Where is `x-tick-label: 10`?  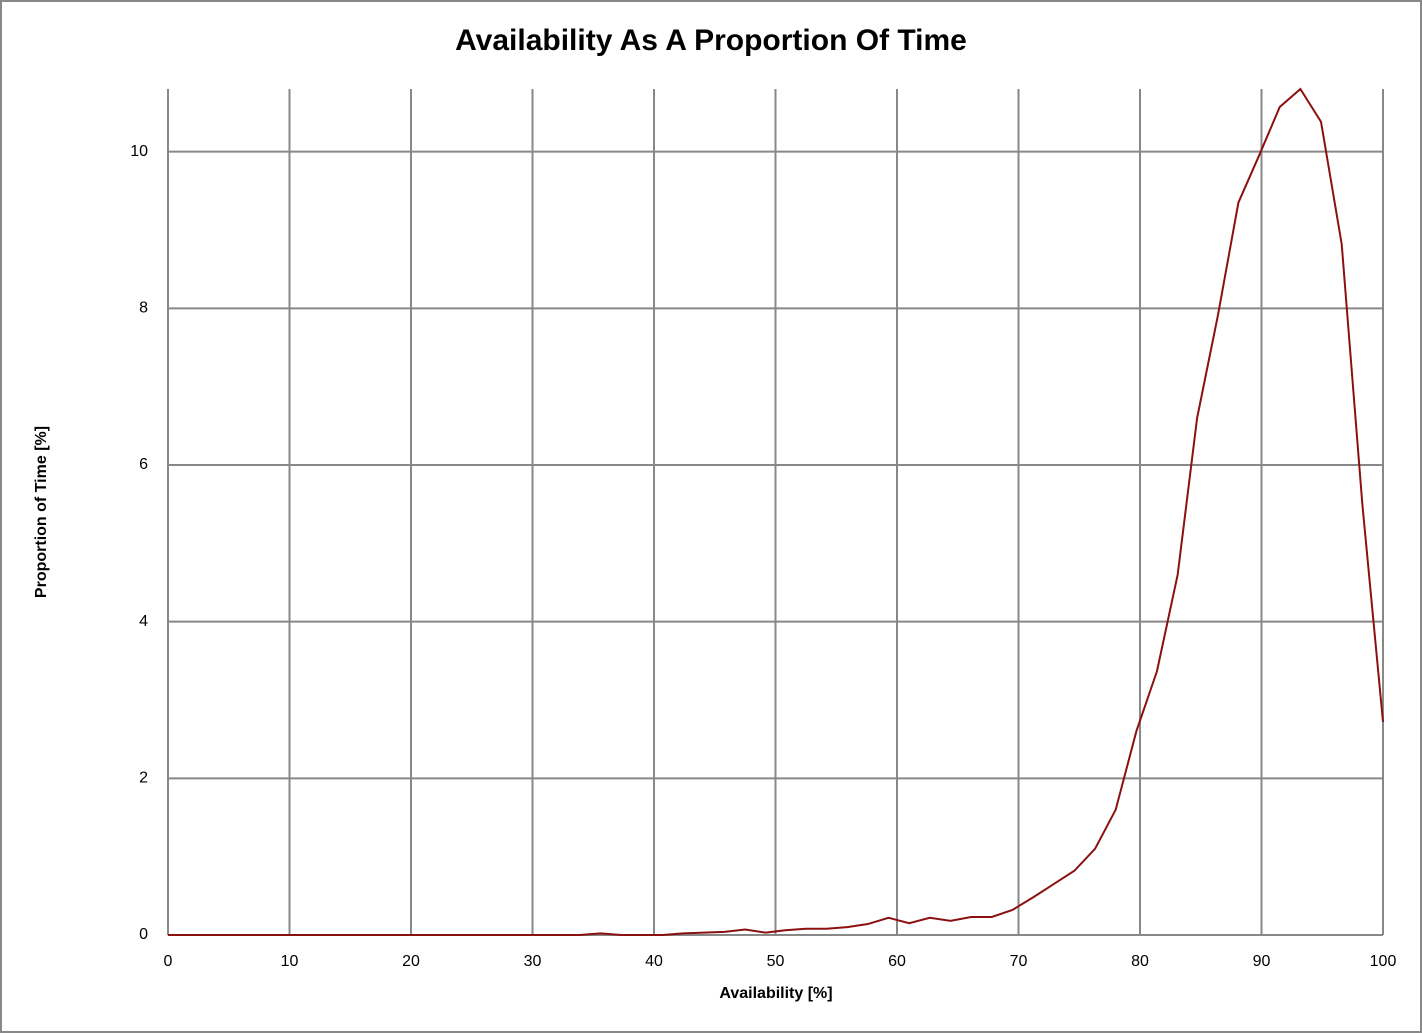
x-tick-label: 10 is located at coordinates (290, 961).